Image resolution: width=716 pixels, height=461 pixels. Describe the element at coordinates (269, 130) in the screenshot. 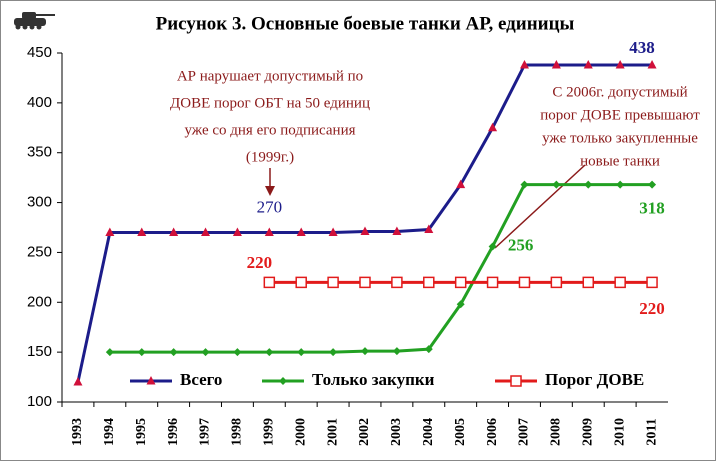

I see `annotation: уже со дня его подписания` at that location.